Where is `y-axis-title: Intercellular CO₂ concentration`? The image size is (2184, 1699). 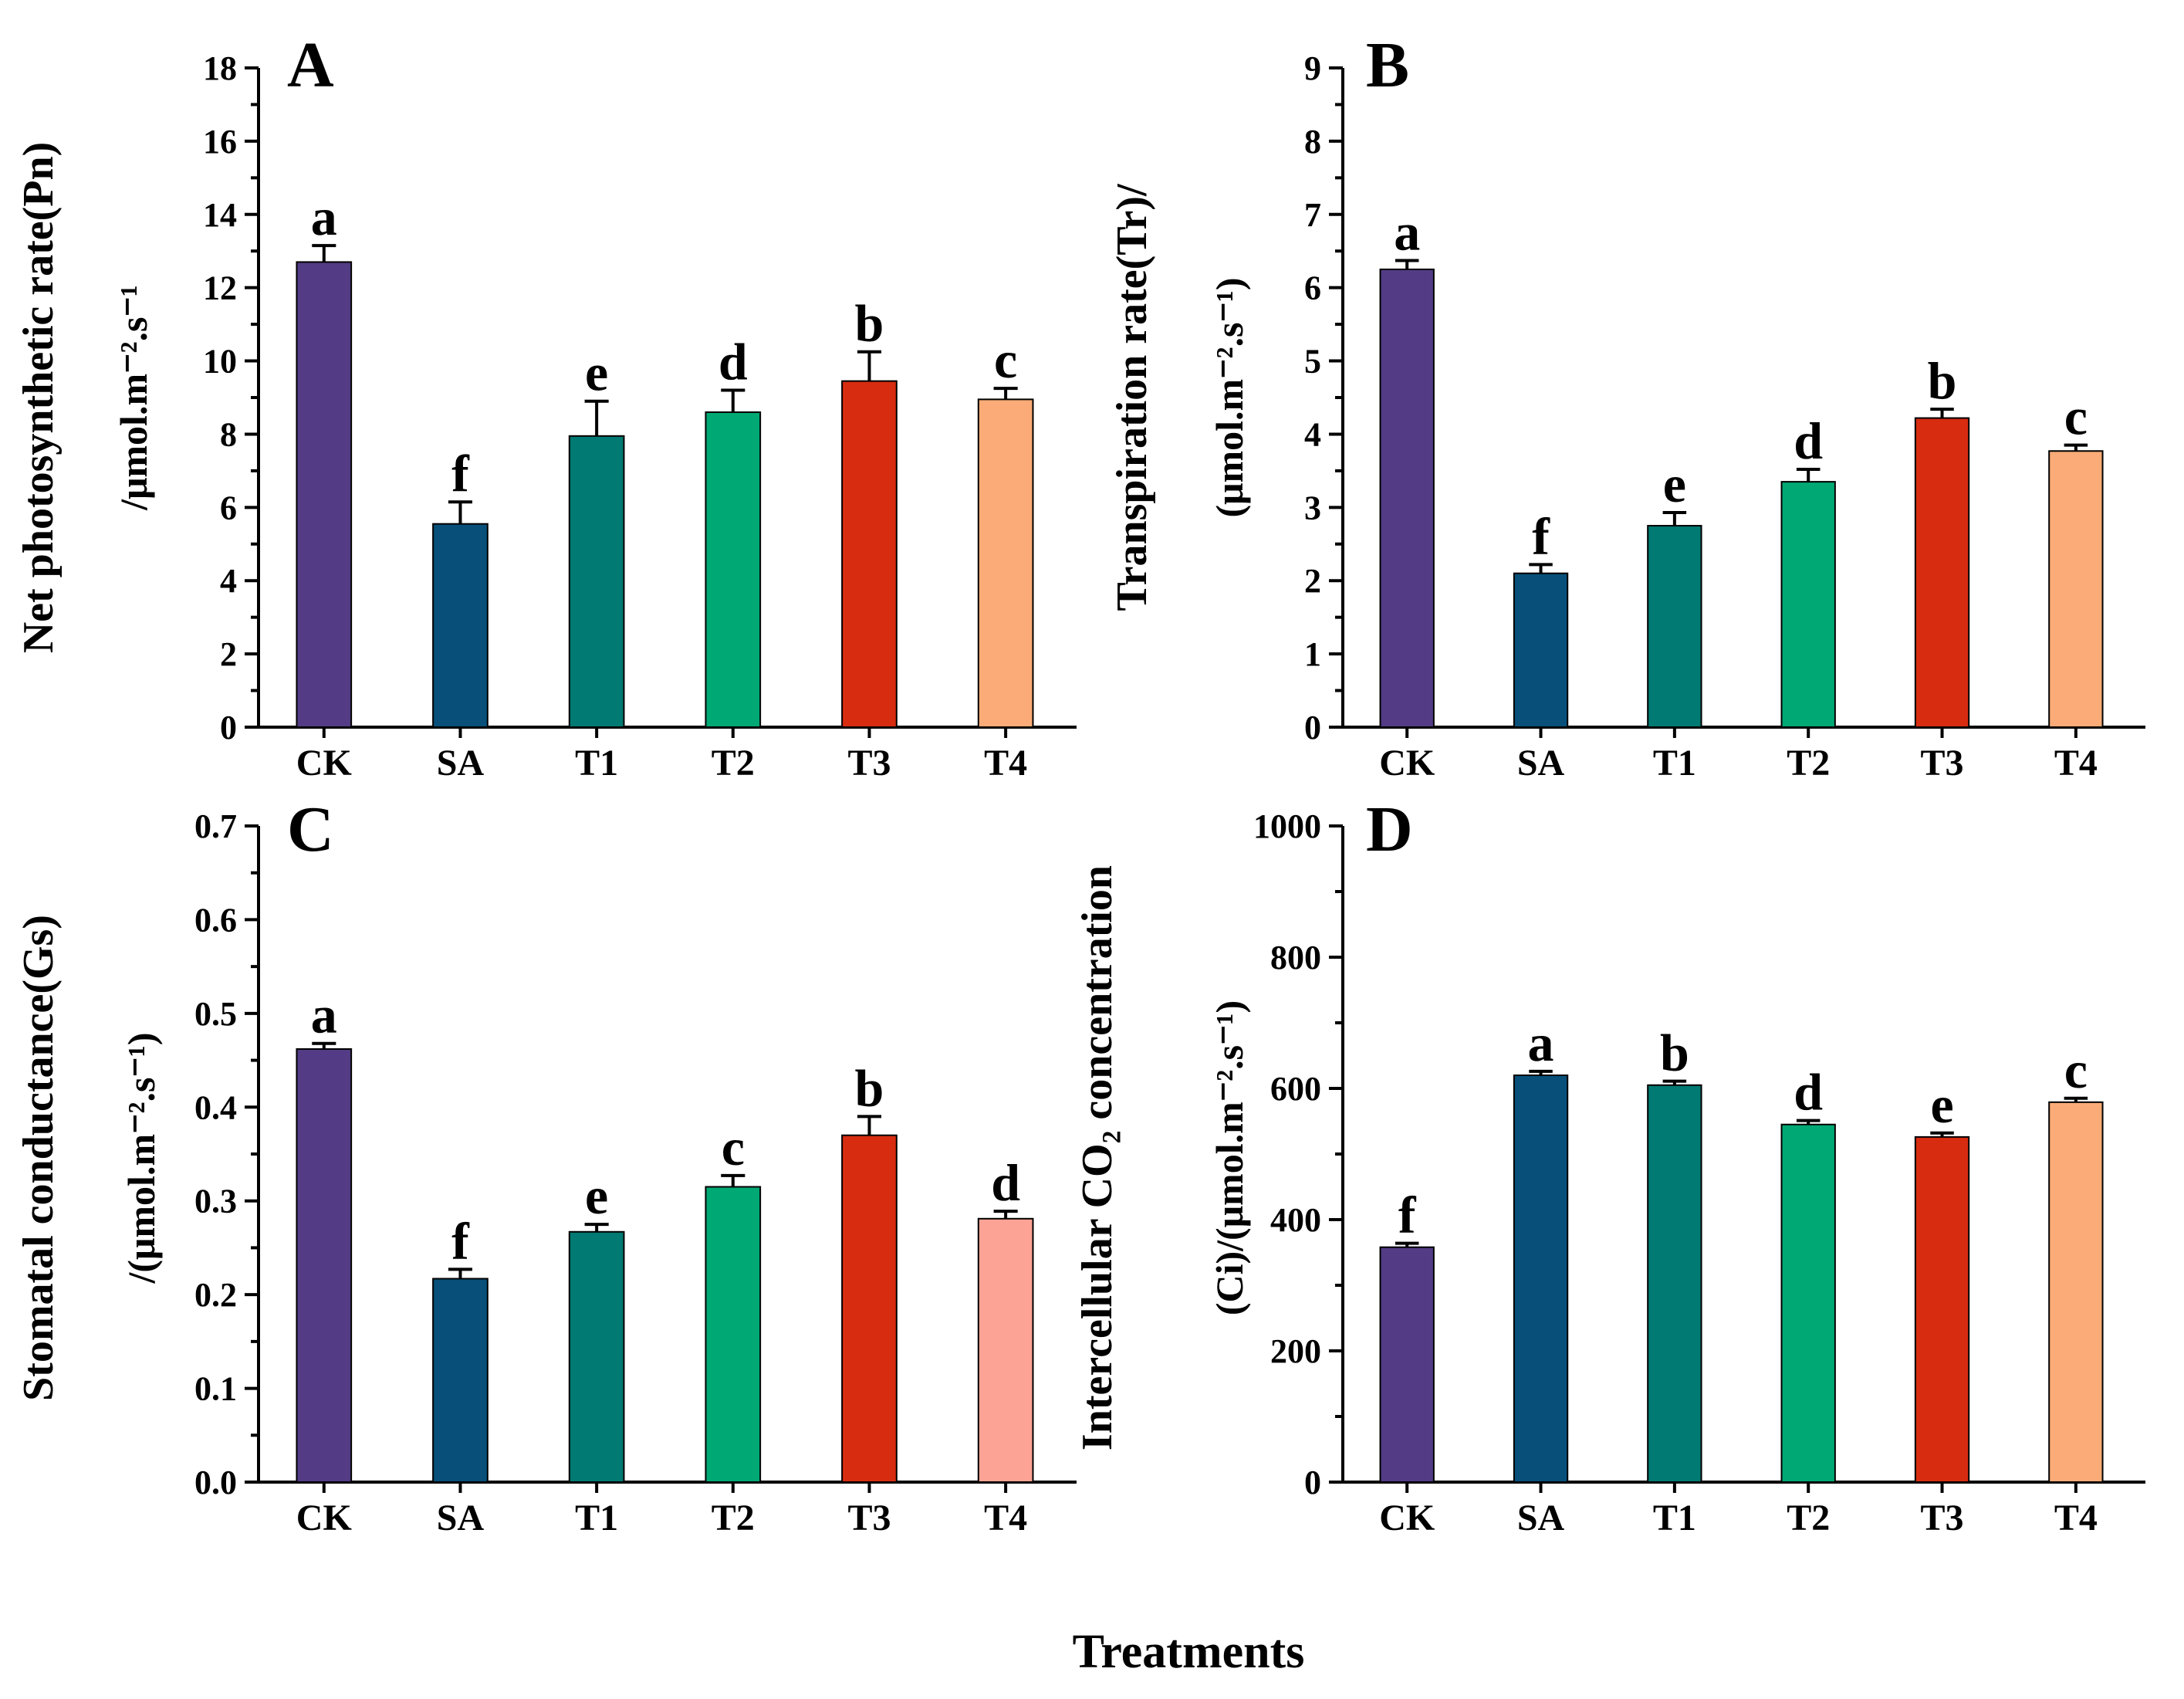
y-axis-title: Intercellular CO₂ concentration is located at coordinates (1097, 1157).